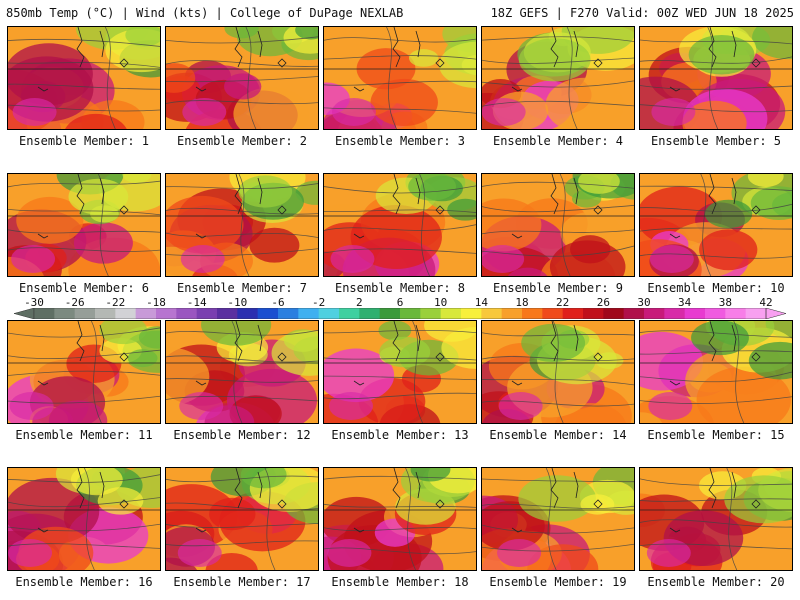  Describe the element at coordinates (441, 302) in the screenshot. I see `colorbar-tick-label: 10` at that location.